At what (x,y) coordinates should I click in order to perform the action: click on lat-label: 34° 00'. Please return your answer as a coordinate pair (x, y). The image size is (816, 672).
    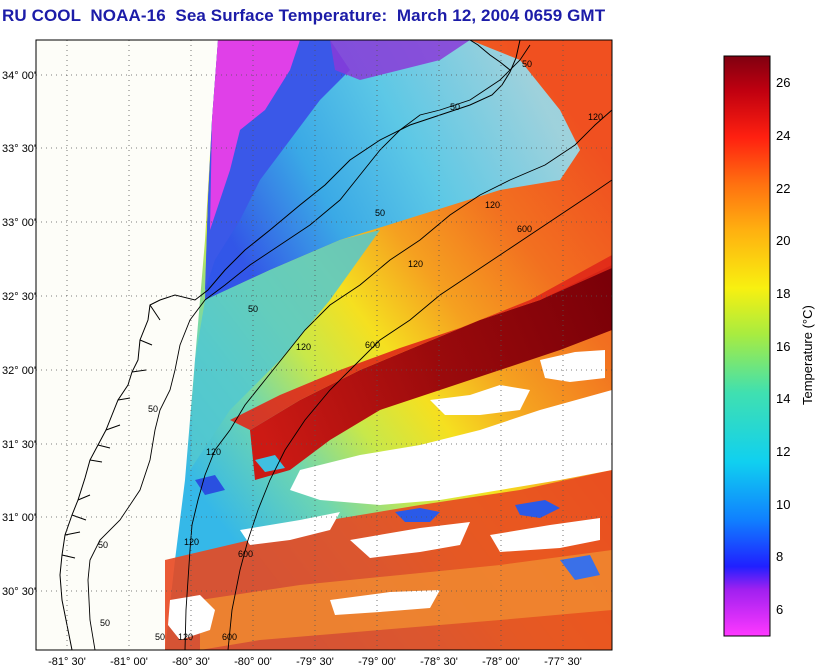
    Looking at the image, I should click on (19, 76).